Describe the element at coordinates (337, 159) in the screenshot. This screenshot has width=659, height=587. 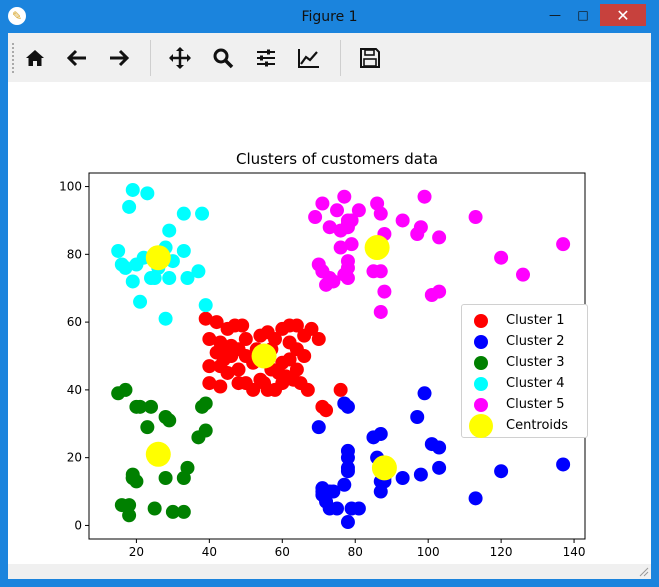
I see `chart-title: Clusters of customers data` at that location.